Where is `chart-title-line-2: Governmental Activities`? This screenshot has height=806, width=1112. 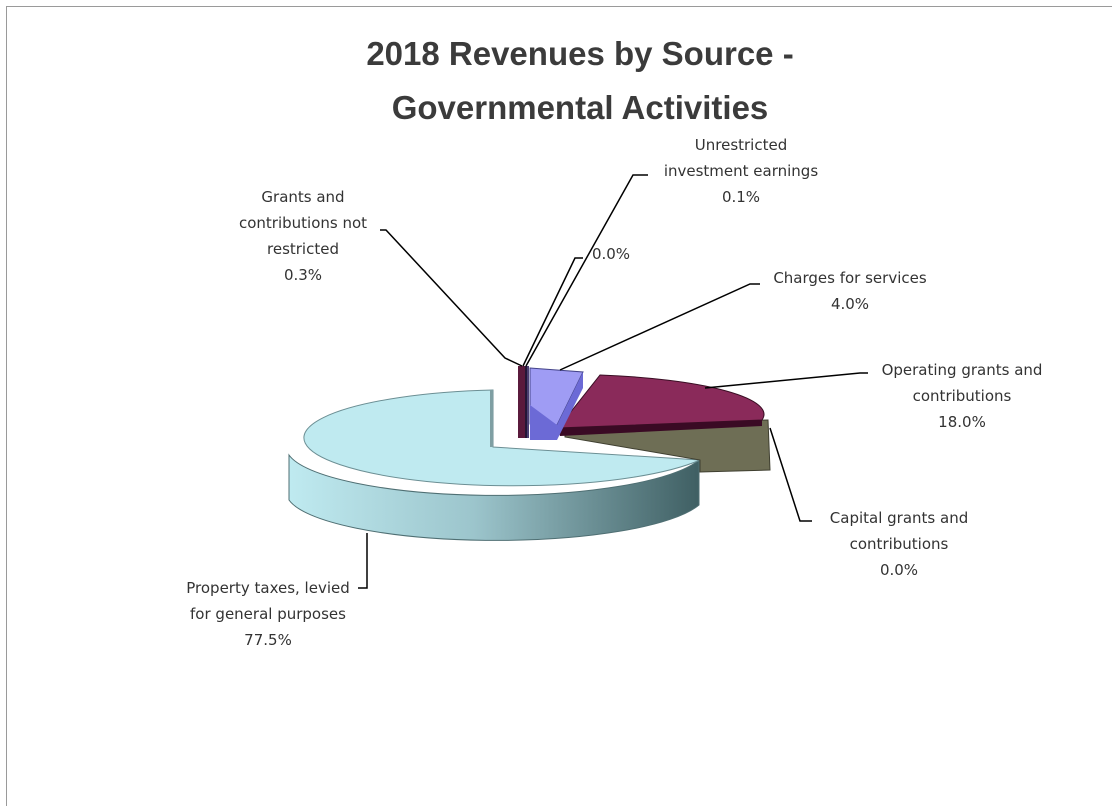 chart-title-line-2: Governmental Activities is located at coordinates (580, 107).